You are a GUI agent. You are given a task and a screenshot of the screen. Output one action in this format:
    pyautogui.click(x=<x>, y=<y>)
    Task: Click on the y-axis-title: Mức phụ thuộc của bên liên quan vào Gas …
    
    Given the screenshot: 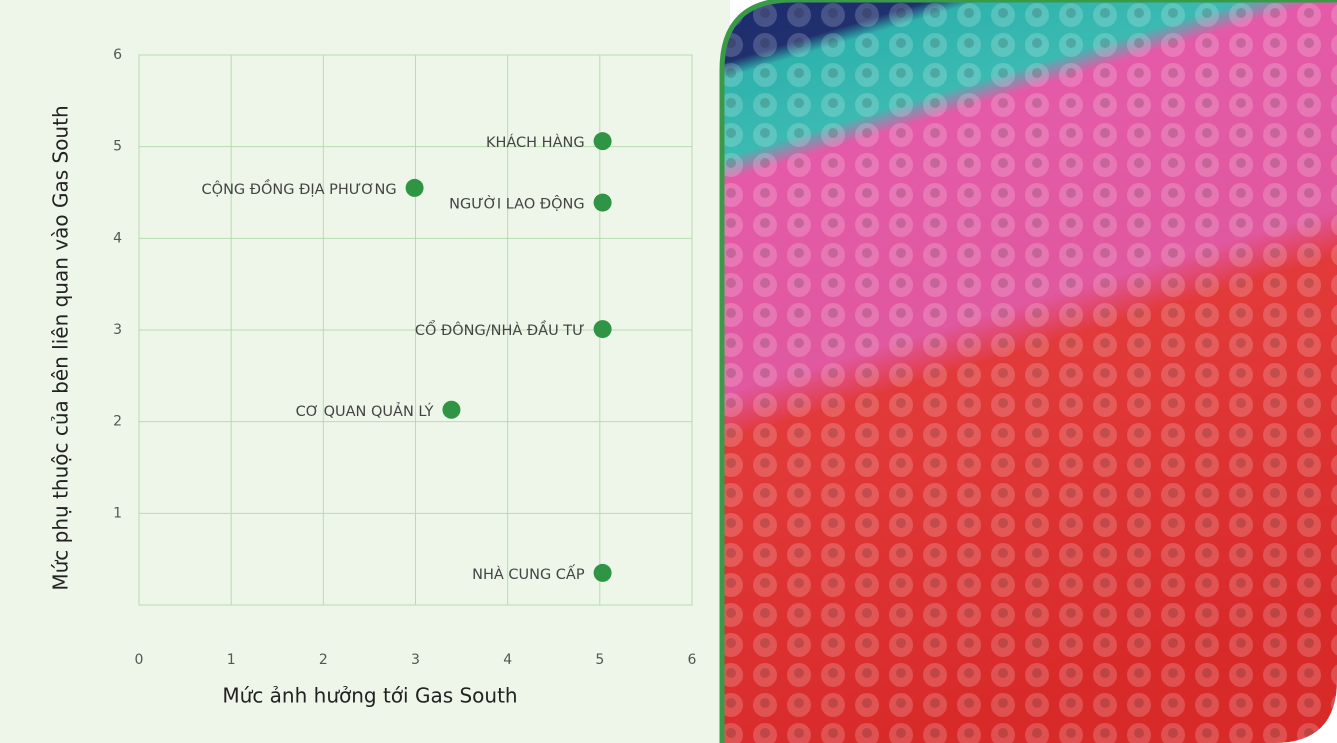 What is the action you would take?
    pyautogui.click(x=61, y=347)
    